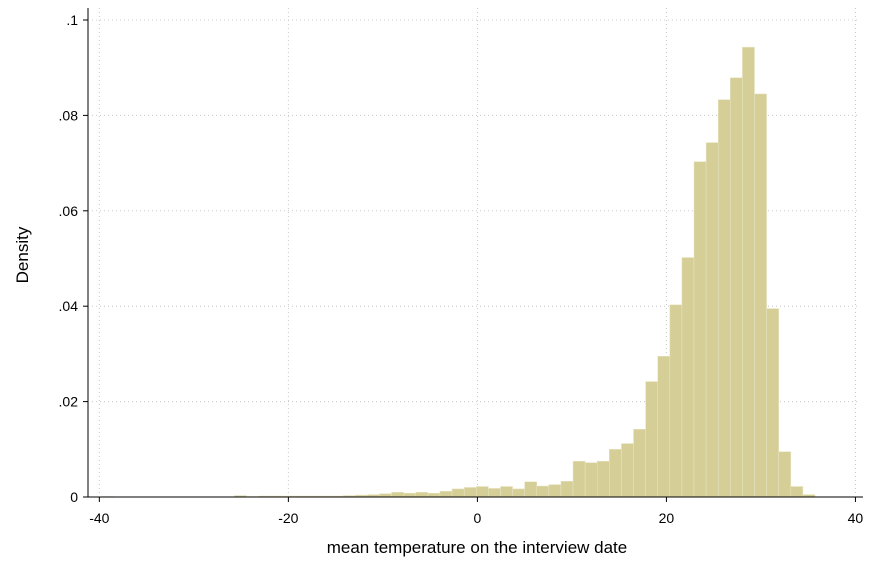  Describe the element at coordinates (667, 518) in the screenshot. I see `x-tick-label: 20` at that location.